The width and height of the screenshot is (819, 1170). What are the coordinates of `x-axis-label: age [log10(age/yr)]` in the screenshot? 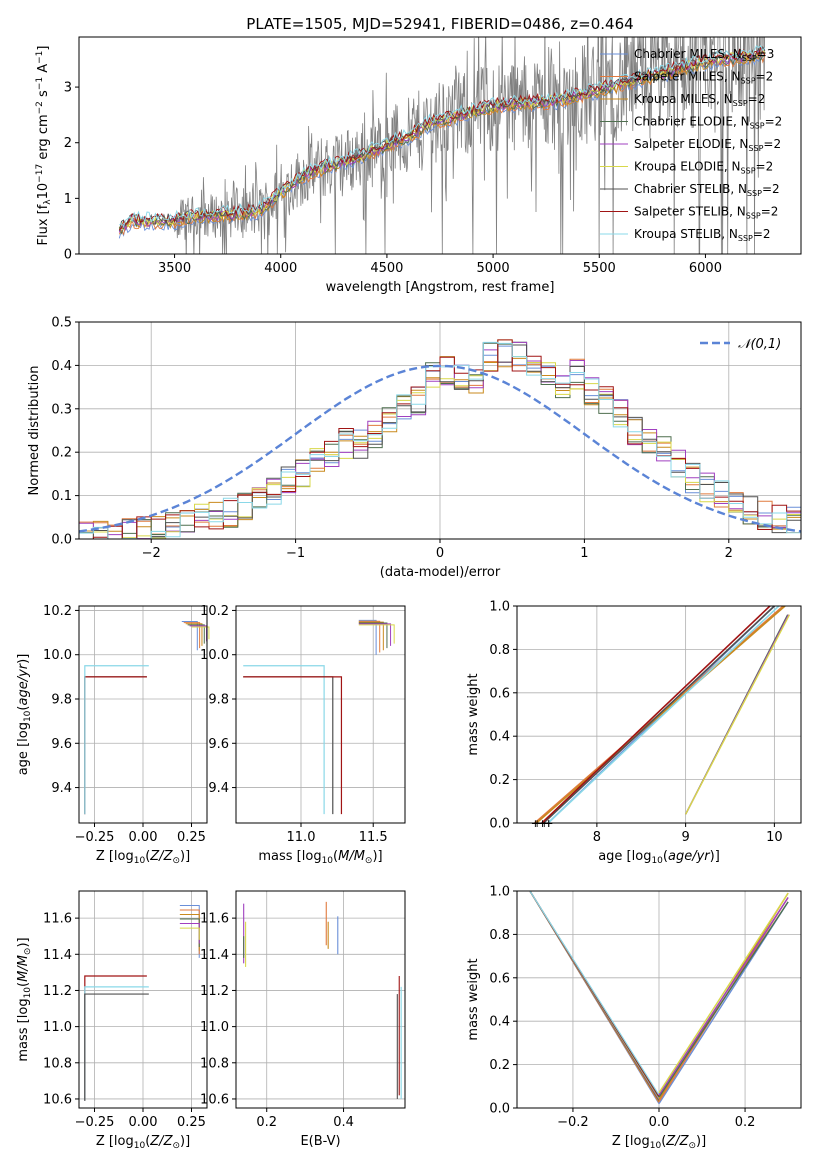 It's located at (659, 857).